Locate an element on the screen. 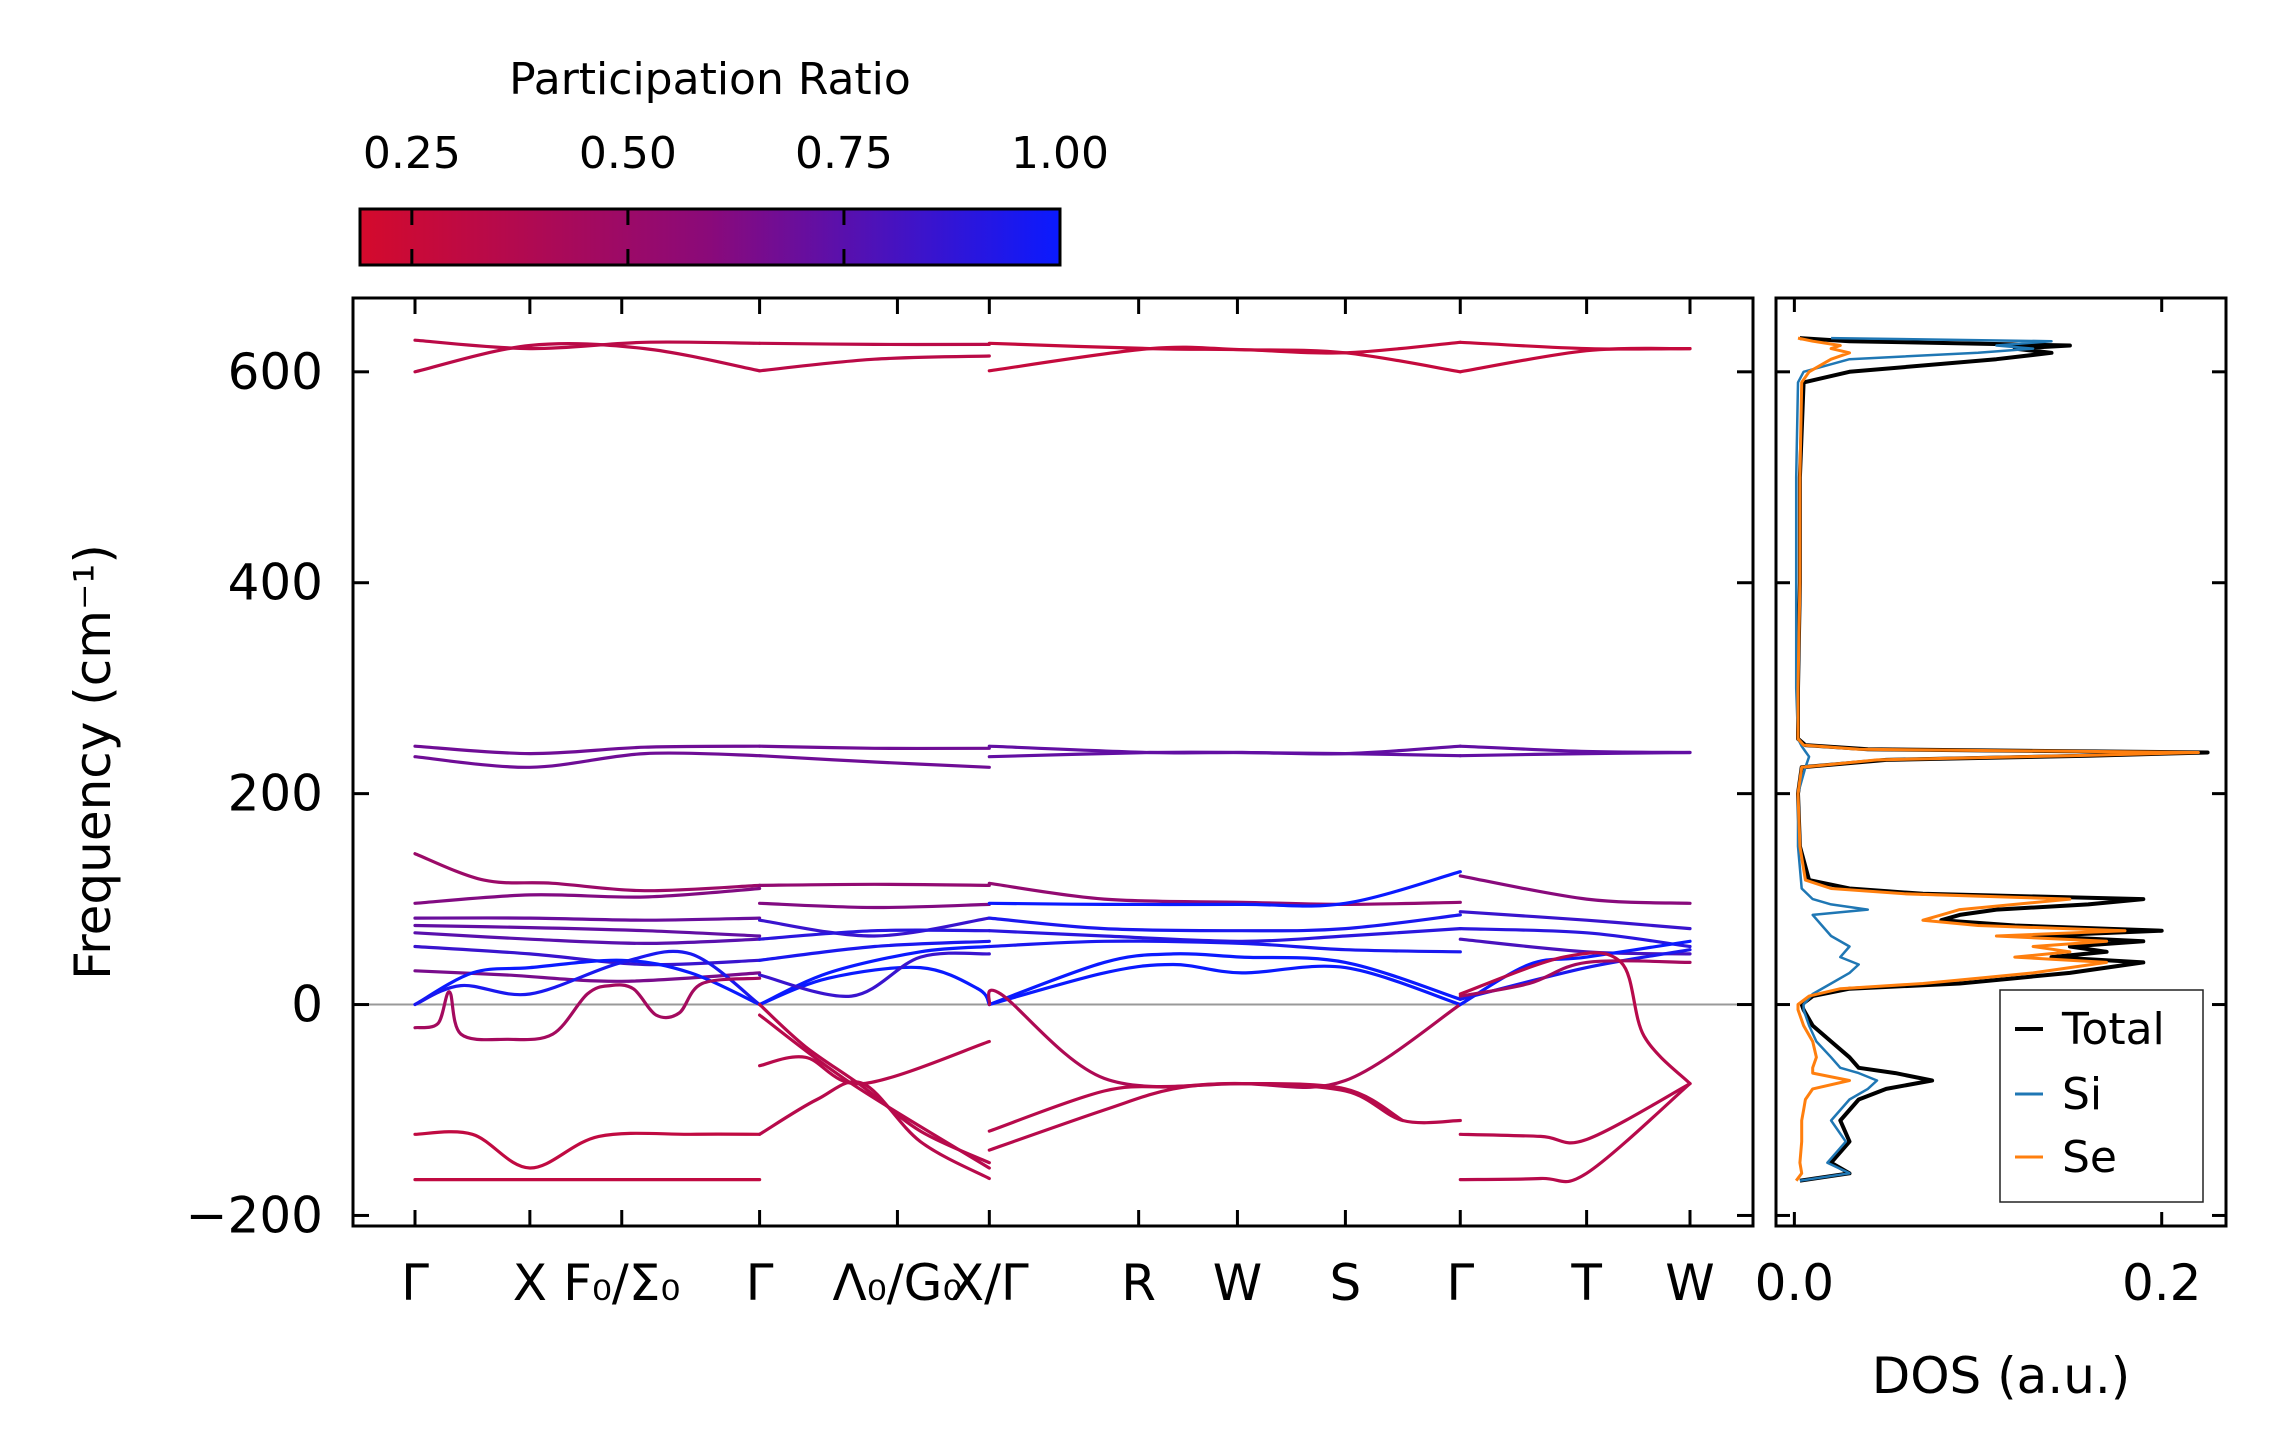  dos-line-se is located at coordinates (1997, 759).